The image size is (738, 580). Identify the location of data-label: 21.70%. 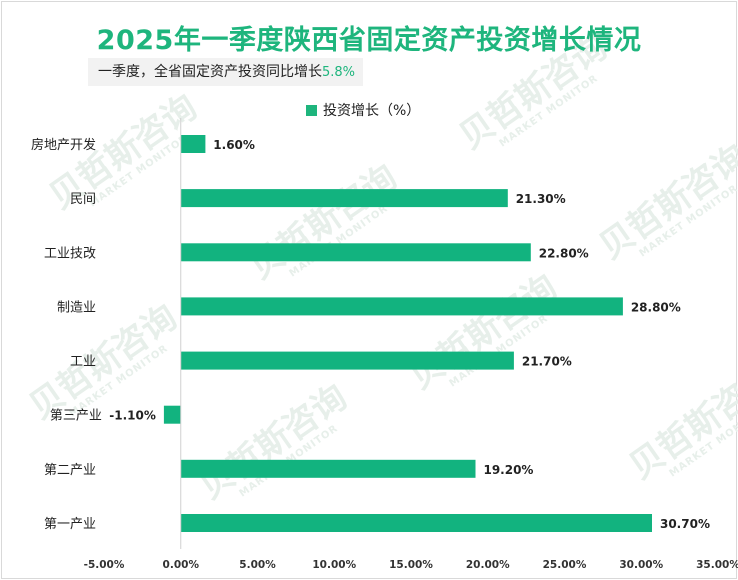
(547, 362).